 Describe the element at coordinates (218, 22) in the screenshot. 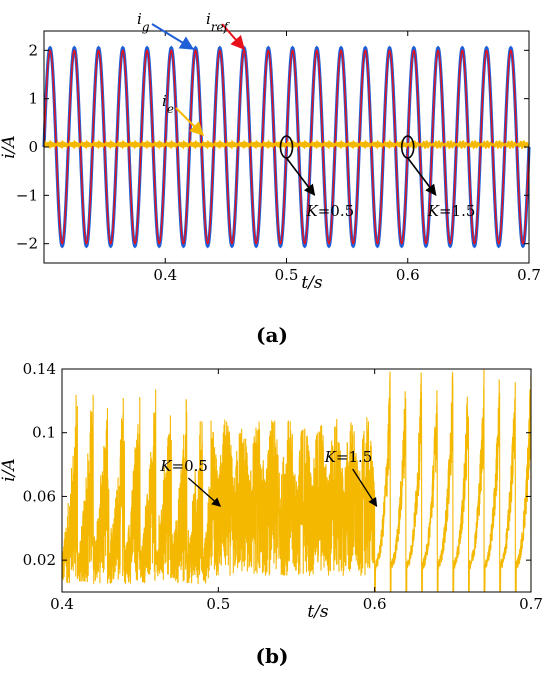

I see `label-iref: iref` at that location.